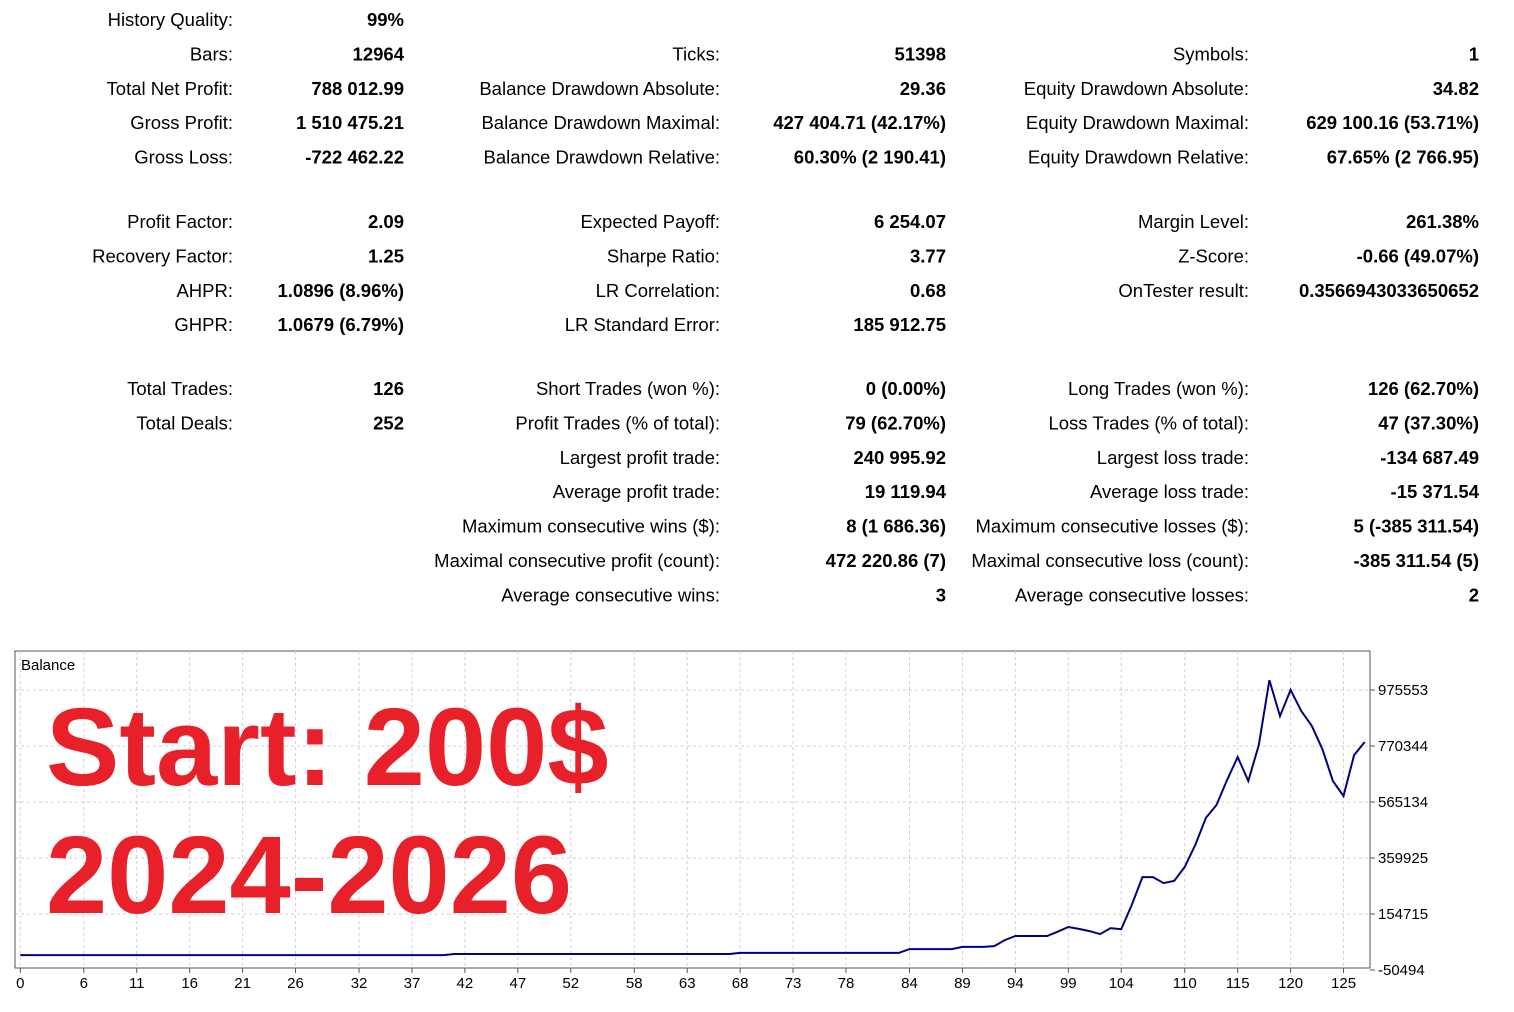  I want to click on x-tick-label: 115, so click(1238, 983).